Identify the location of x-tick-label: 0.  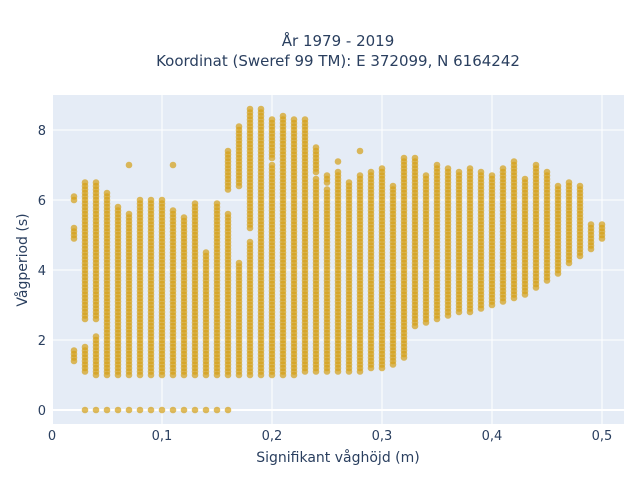
(52, 436).